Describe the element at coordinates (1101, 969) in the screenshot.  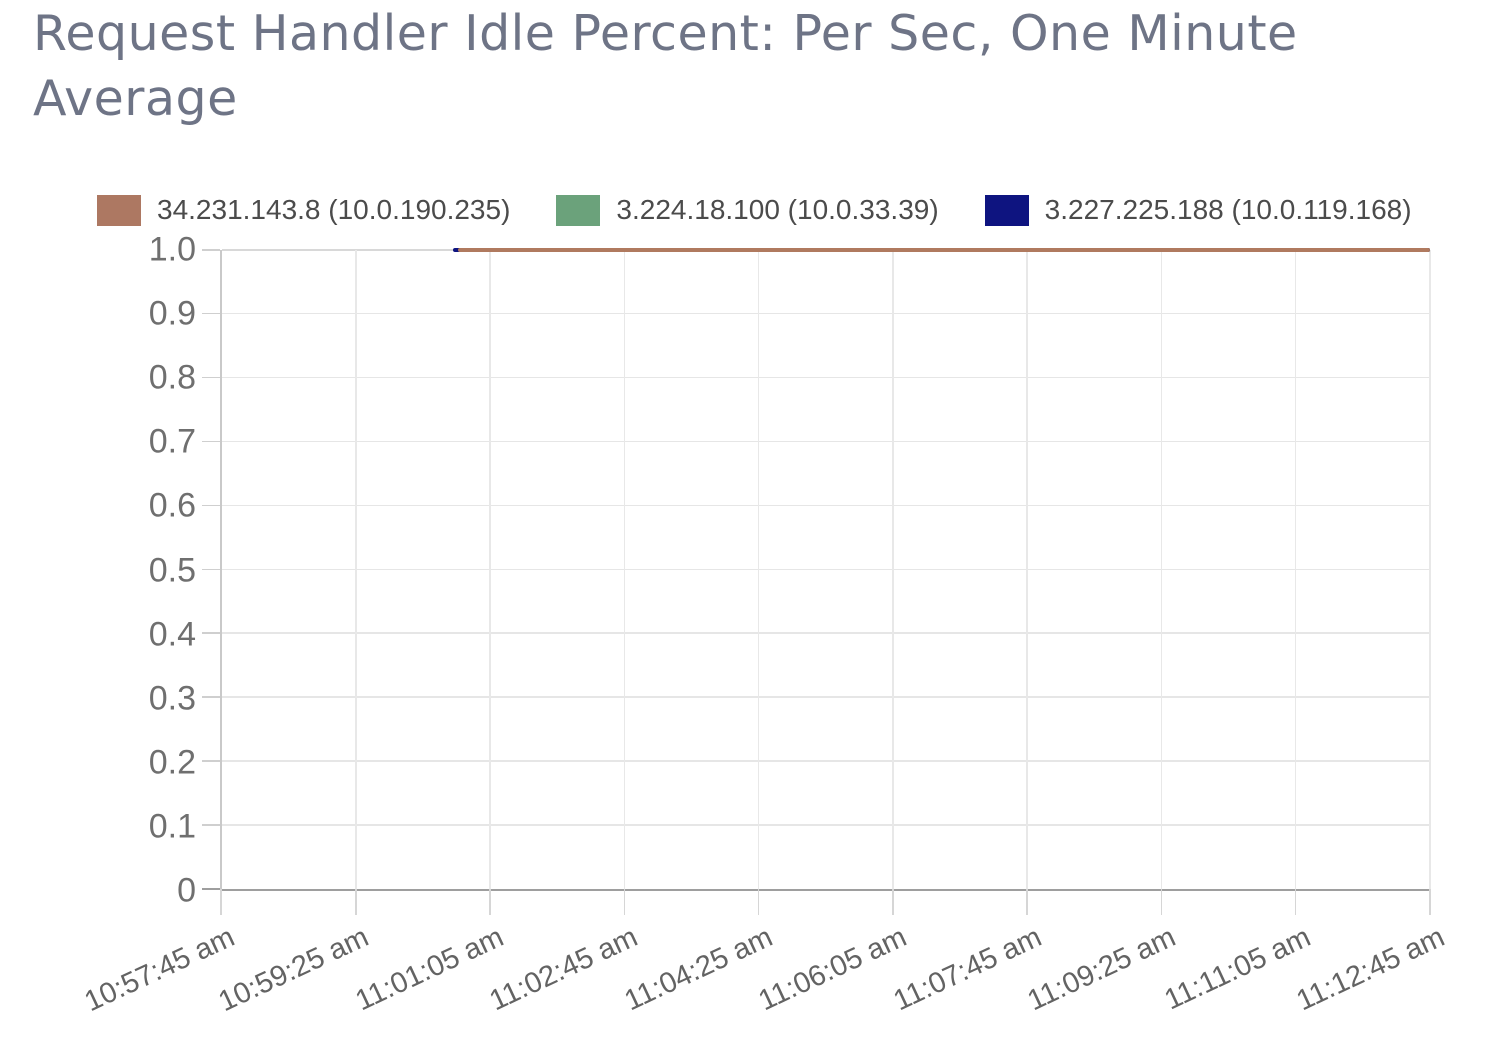
I see `x-tick-label: 11:09:25 am` at that location.